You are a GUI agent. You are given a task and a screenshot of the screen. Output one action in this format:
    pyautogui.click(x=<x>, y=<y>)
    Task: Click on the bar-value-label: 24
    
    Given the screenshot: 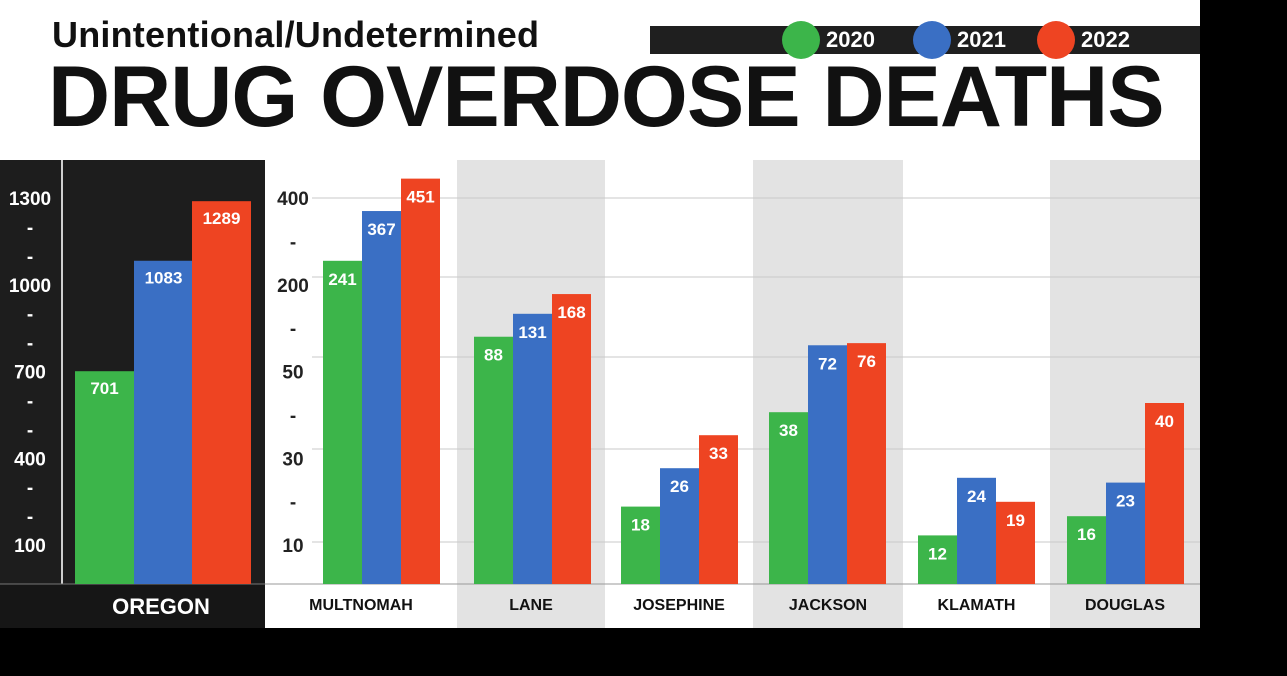 What is the action you would take?
    pyautogui.click(x=976, y=496)
    